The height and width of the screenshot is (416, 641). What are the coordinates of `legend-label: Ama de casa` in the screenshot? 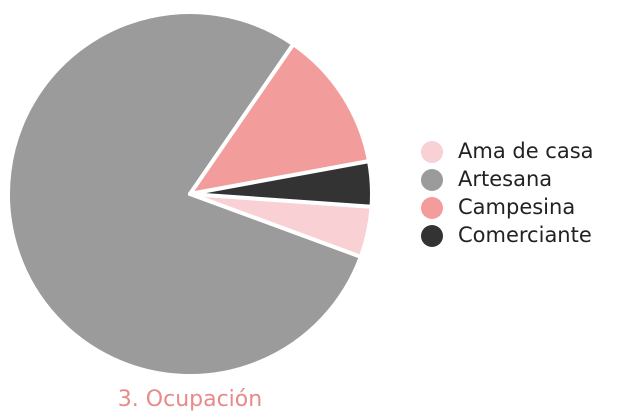 It's located at (526, 151).